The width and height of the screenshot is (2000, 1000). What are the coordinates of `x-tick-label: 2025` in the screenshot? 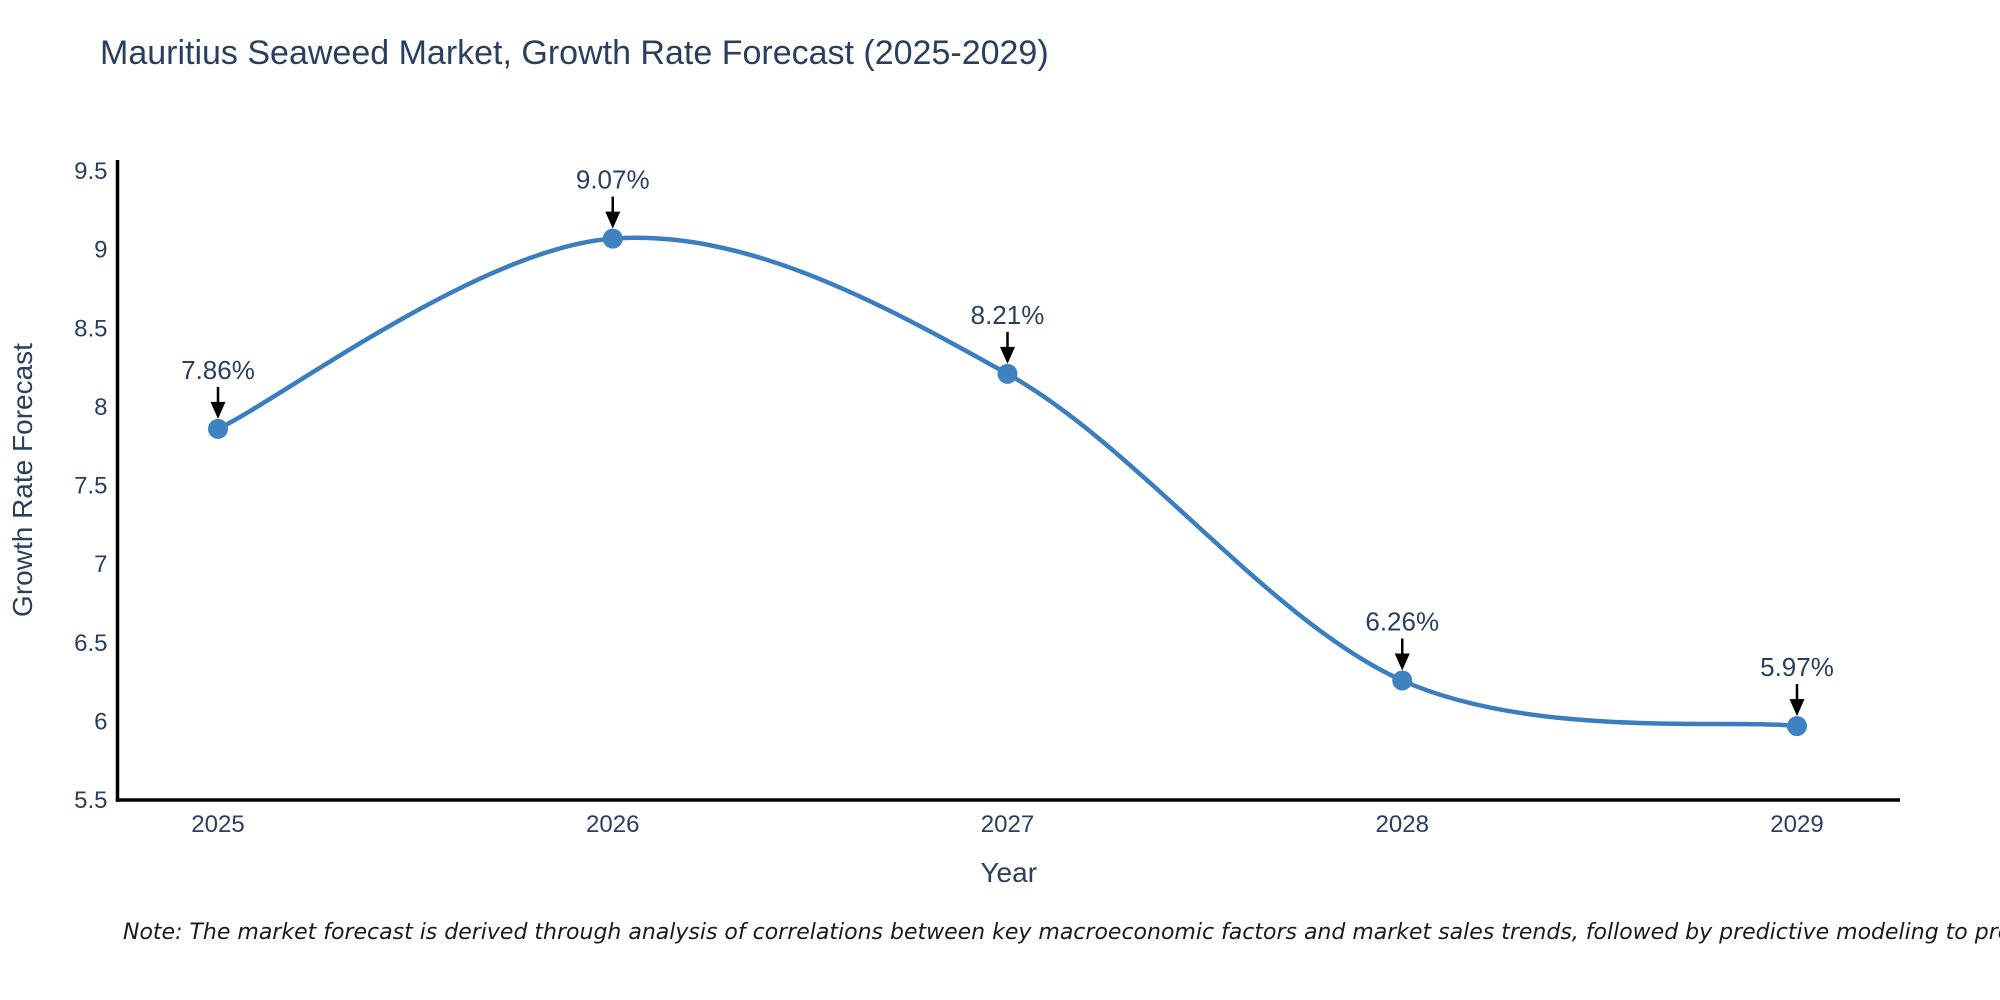 It's located at (217, 824).